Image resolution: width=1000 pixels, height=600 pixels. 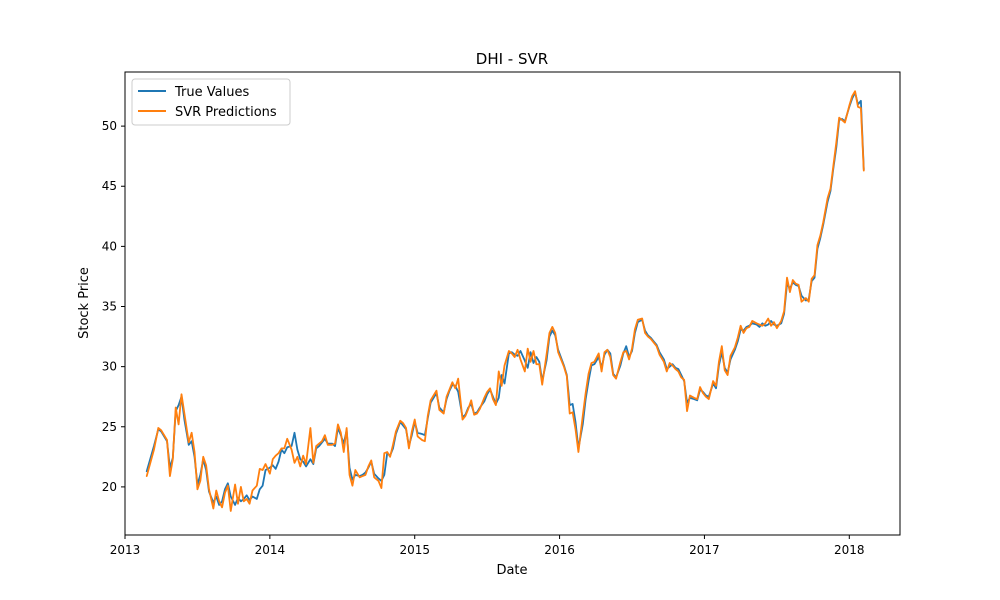 I want to click on y-tick-label: 30, so click(x=109, y=367).